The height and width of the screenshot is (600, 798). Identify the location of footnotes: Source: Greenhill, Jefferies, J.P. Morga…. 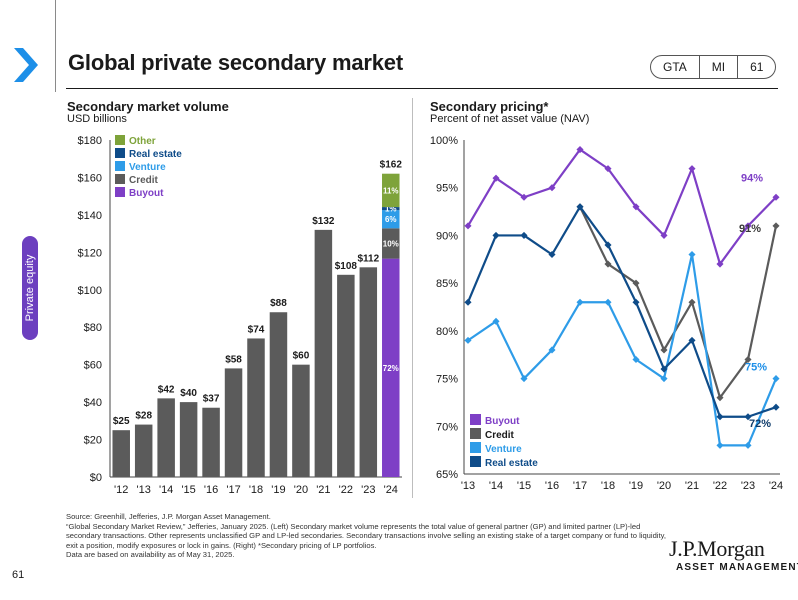
(370, 536).